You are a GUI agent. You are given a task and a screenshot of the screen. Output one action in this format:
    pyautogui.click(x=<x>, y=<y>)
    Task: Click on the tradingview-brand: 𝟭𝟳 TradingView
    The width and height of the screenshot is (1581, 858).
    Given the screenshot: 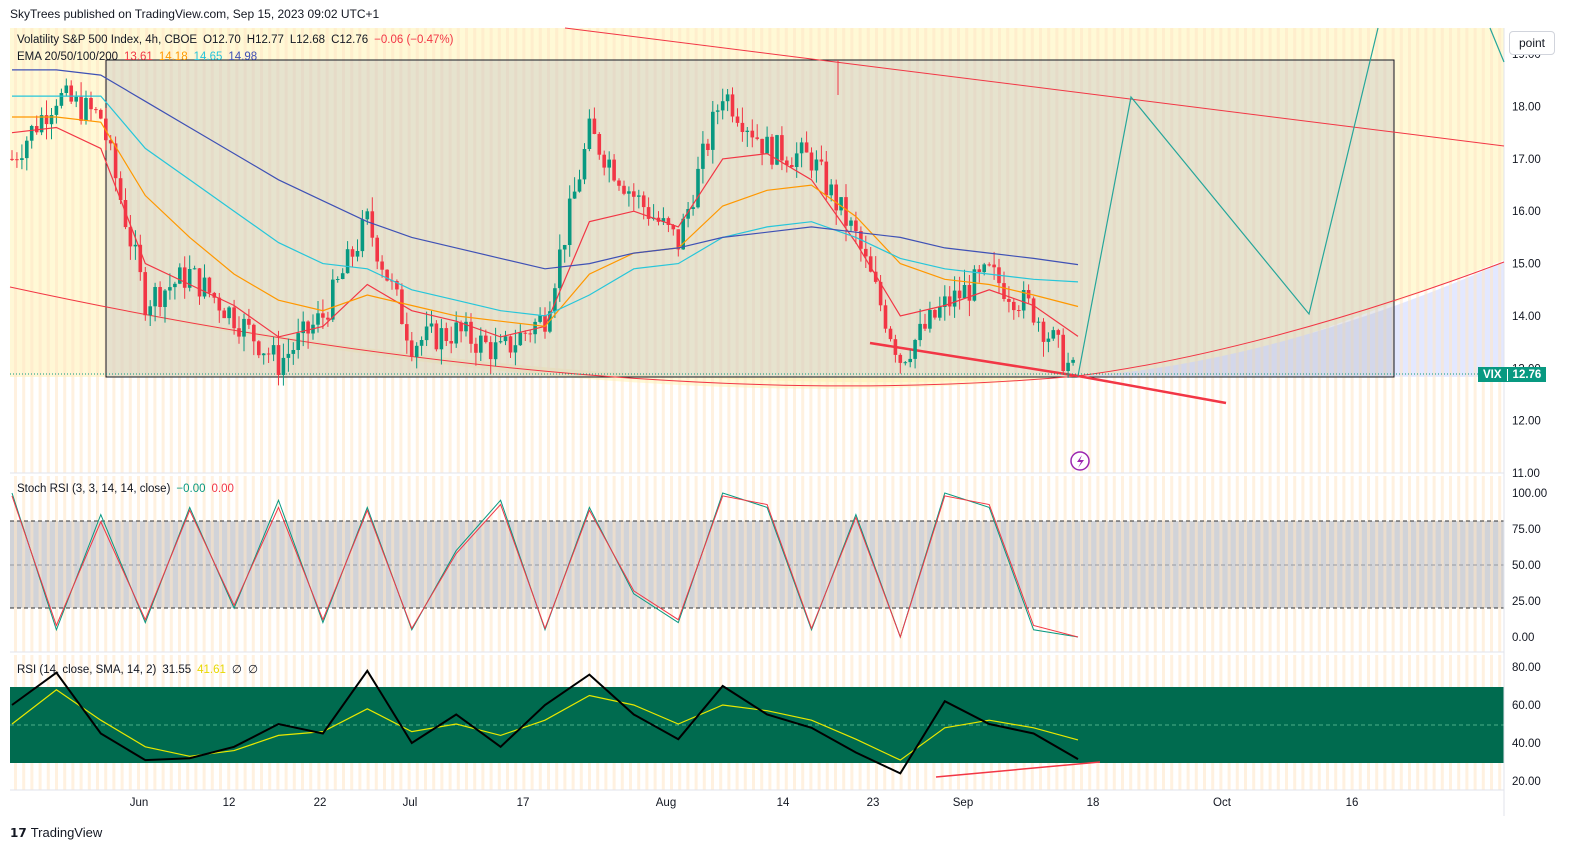 What is the action you would take?
    pyautogui.click(x=56, y=832)
    